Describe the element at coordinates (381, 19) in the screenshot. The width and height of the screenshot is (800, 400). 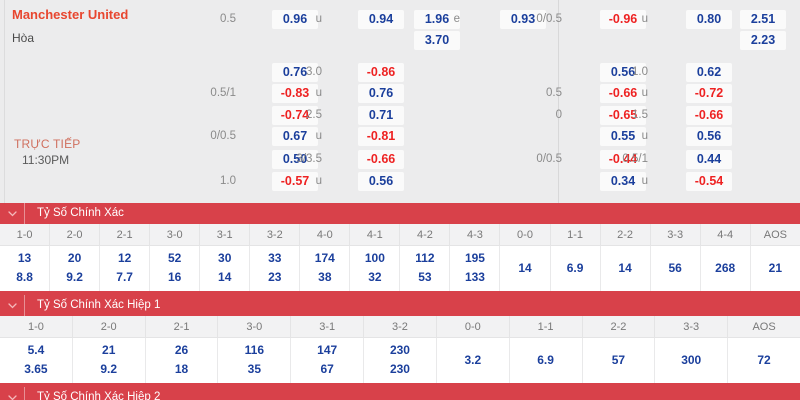
I see `odds-value-cell: 0.94` at that location.